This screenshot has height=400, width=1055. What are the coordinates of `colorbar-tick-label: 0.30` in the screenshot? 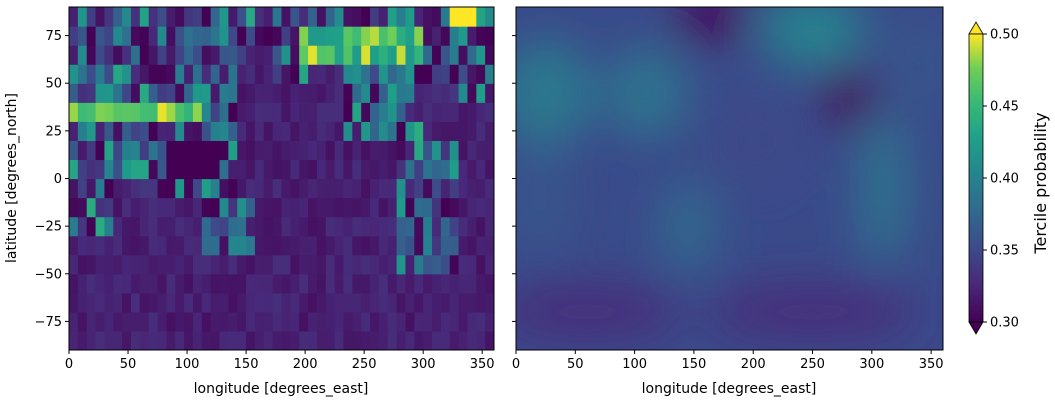 It's located at (1004, 323).